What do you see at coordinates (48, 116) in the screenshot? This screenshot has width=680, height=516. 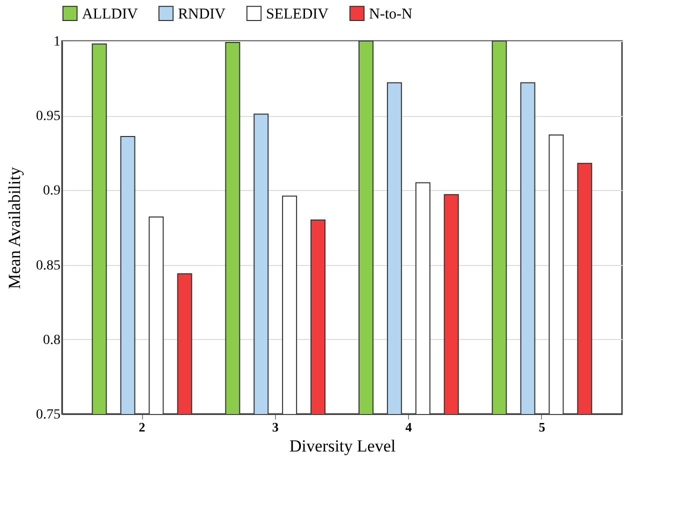 I see `y-tick-label: 0.95` at bounding box center [48, 116].